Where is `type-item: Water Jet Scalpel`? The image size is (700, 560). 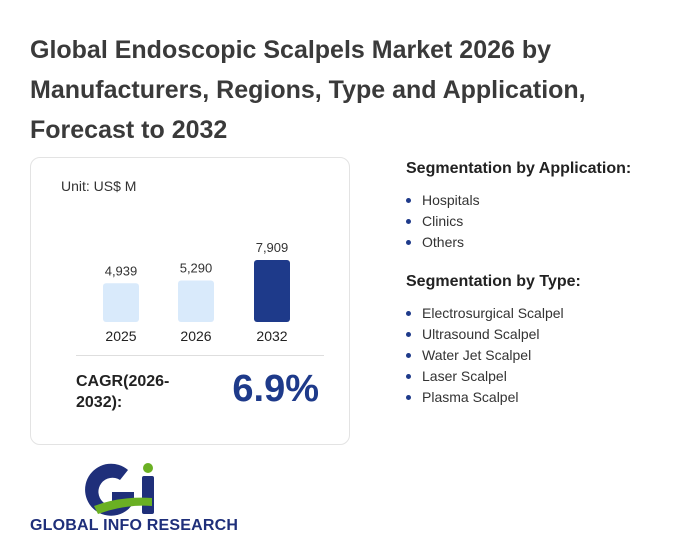
type-item: Water Jet Scalpel is located at coordinates (485, 355).